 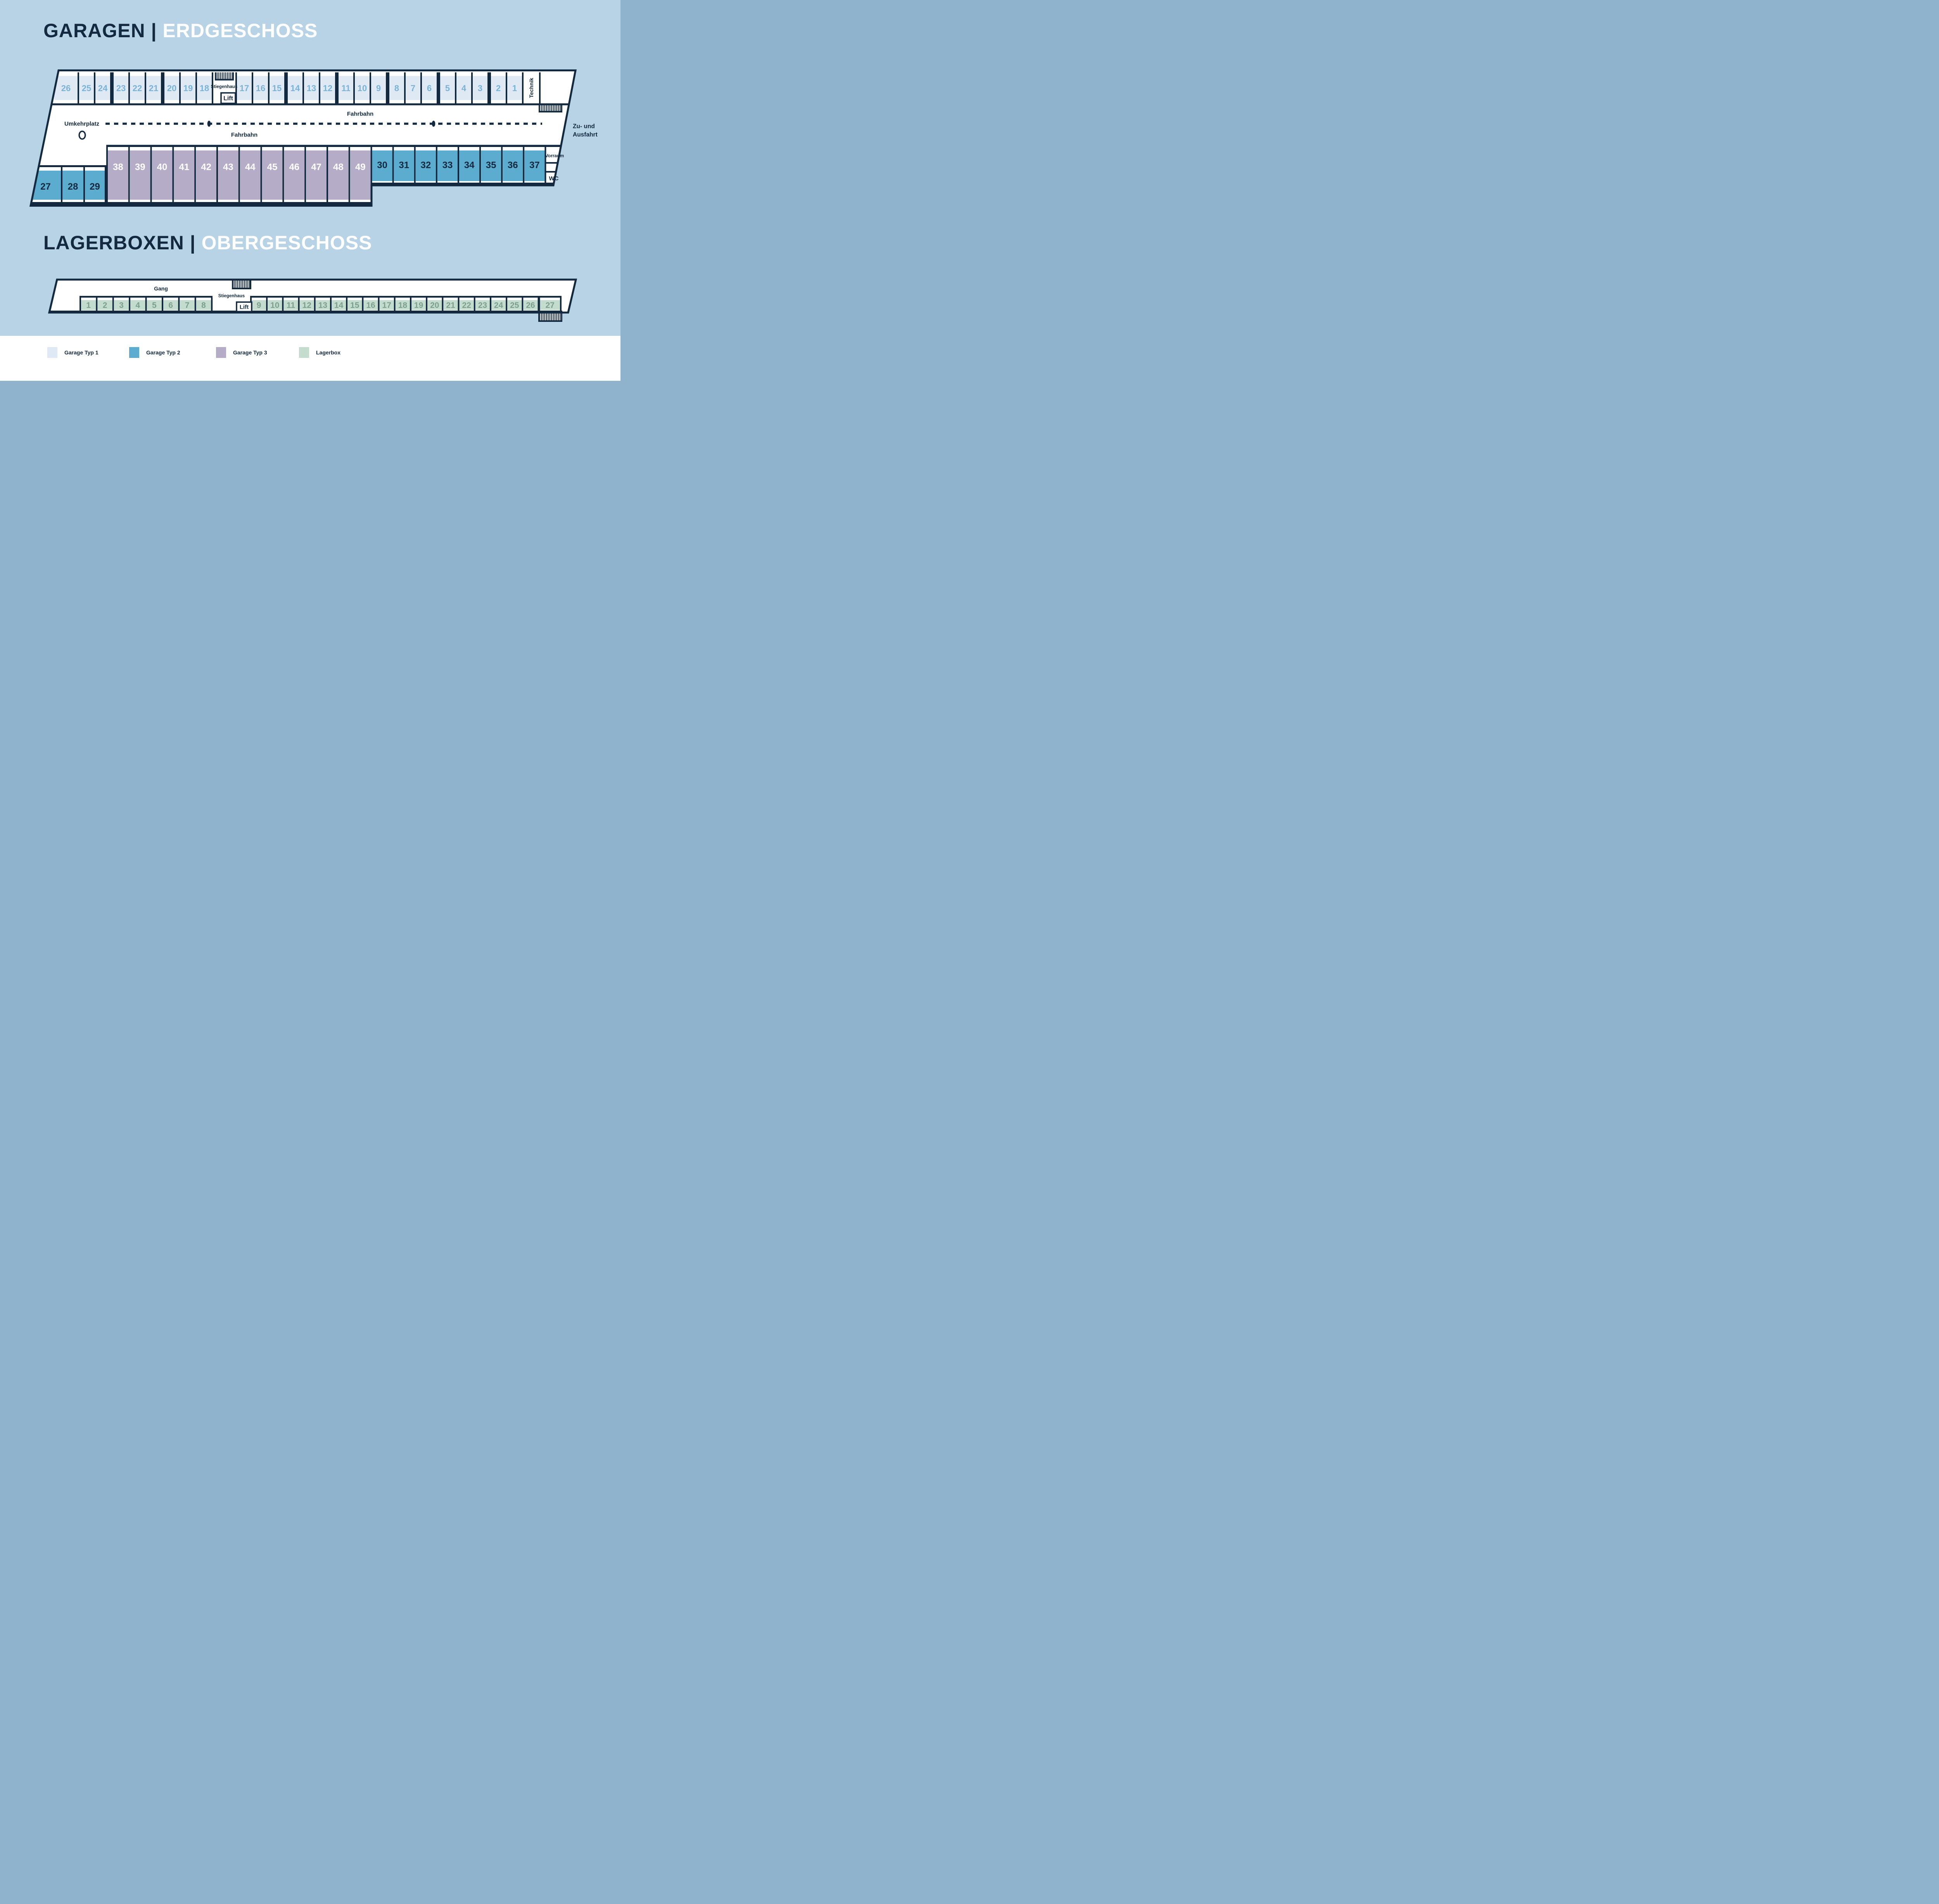 I want to click on lagerbox-number-4: 4, so click(x=138, y=305).